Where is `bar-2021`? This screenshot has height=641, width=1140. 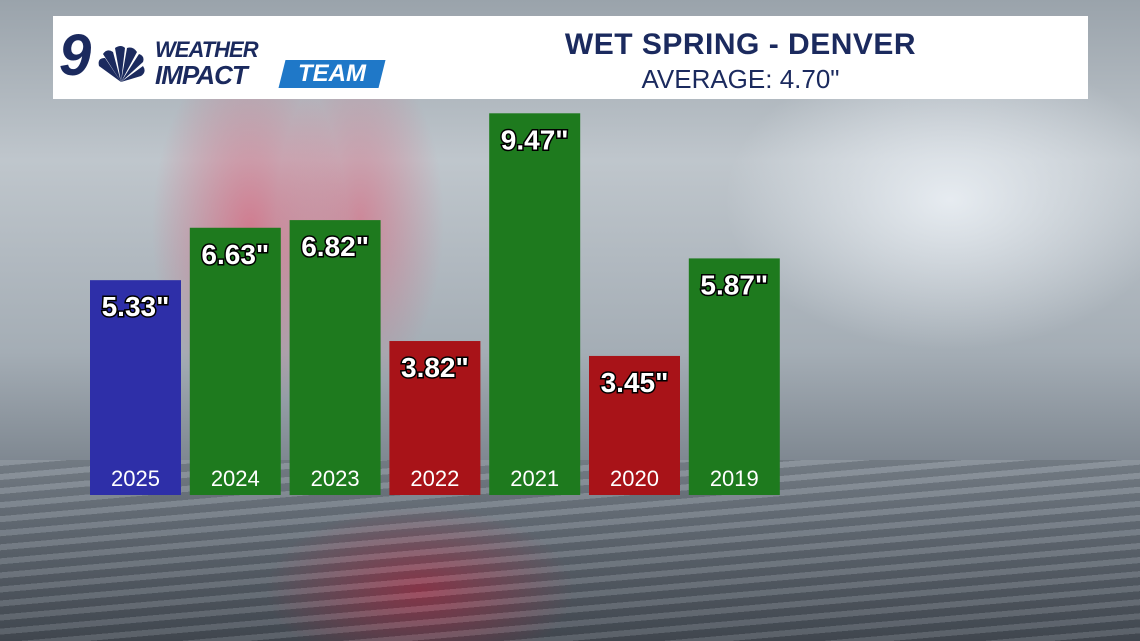
bar-2021 is located at coordinates (535, 304).